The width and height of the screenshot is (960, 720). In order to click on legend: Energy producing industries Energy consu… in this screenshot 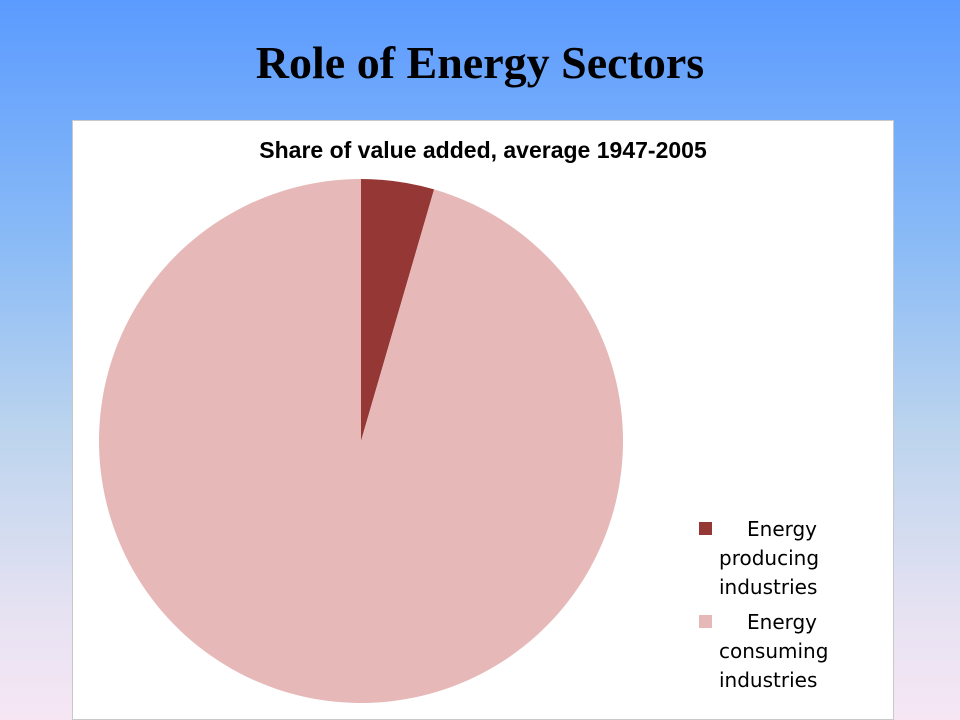, I will do `click(790, 608)`.